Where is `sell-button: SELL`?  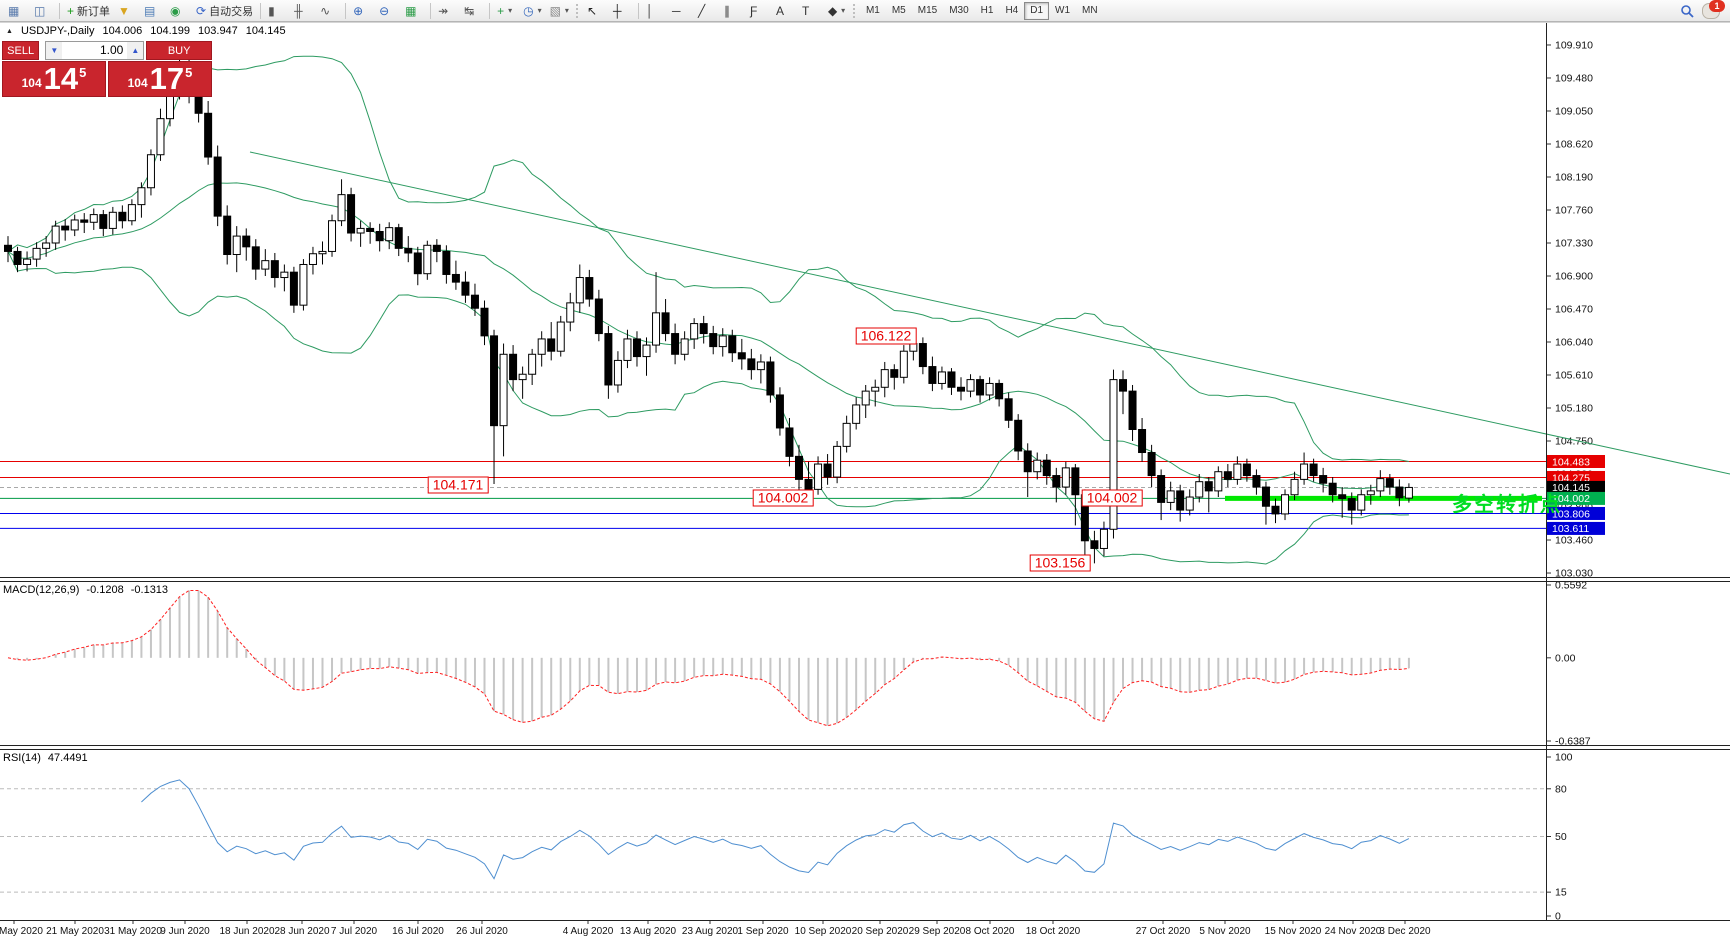 sell-button: SELL is located at coordinates (21, 50).